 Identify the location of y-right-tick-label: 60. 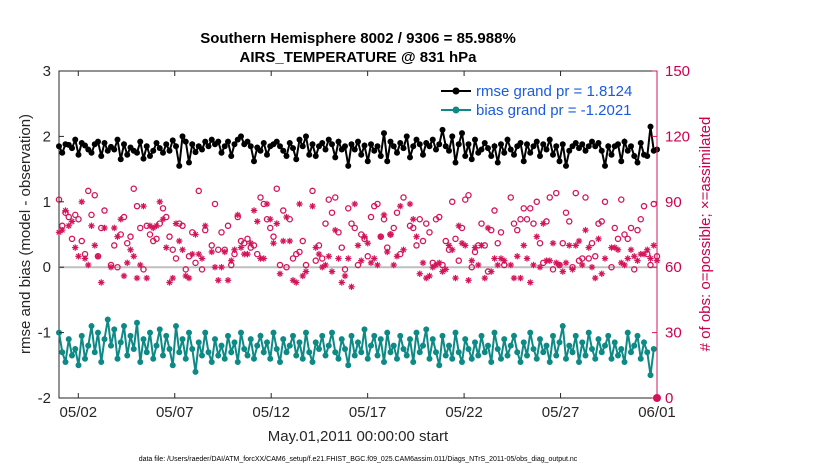
(673, 267).